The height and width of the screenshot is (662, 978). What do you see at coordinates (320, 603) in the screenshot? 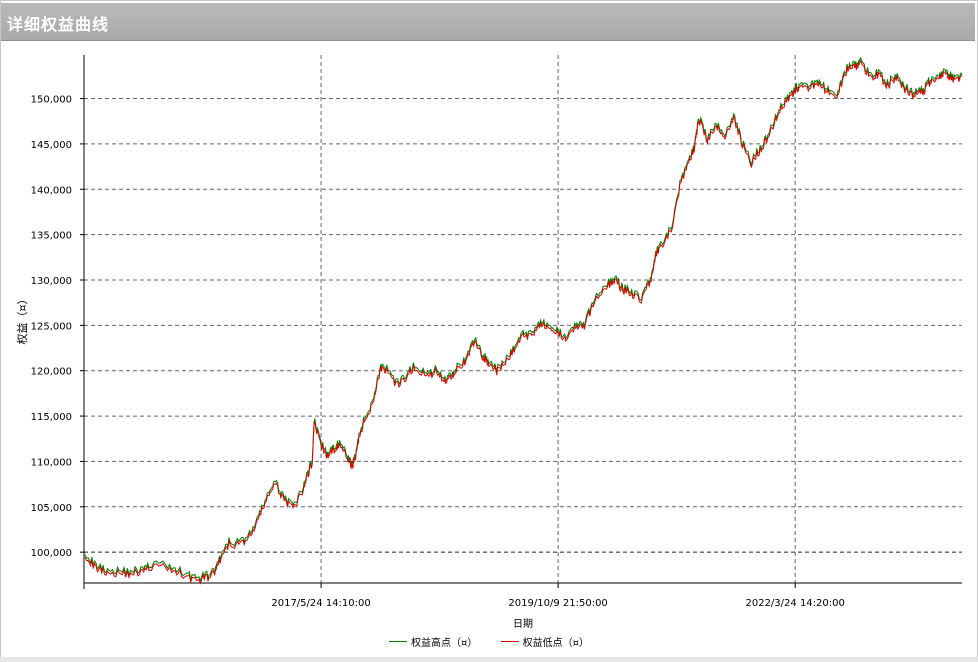
I see `x-tick-label: 2017/5/24 14:10:00` at bounding box center [320, 603].